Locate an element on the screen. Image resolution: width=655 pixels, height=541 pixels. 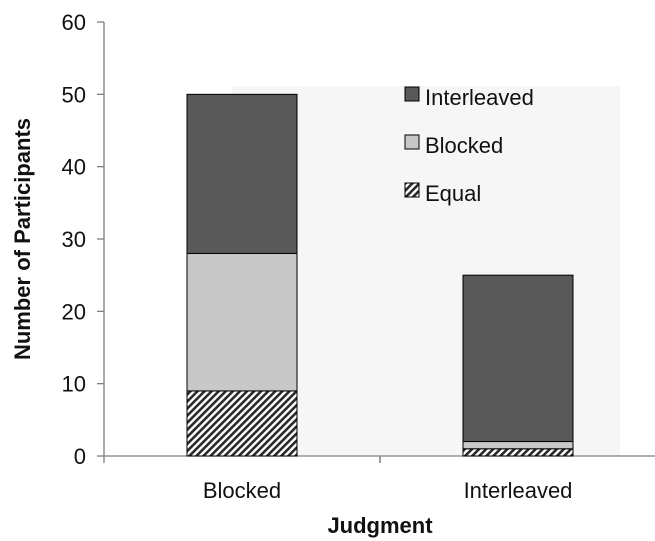
y-tick-label: 50 is located at coordinates (74, 94).